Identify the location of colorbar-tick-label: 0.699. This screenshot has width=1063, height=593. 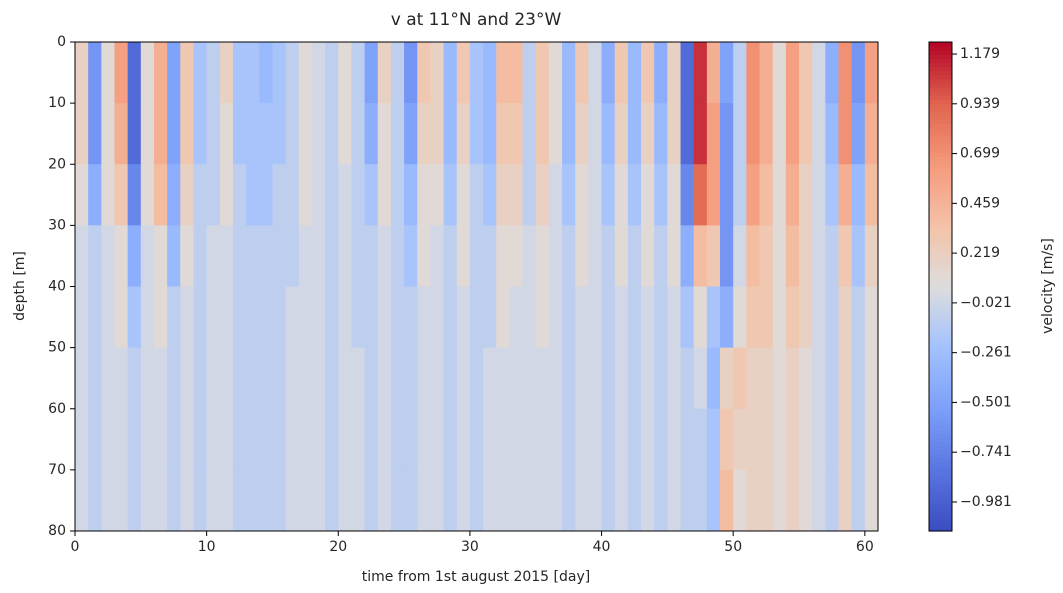
(980, 154).